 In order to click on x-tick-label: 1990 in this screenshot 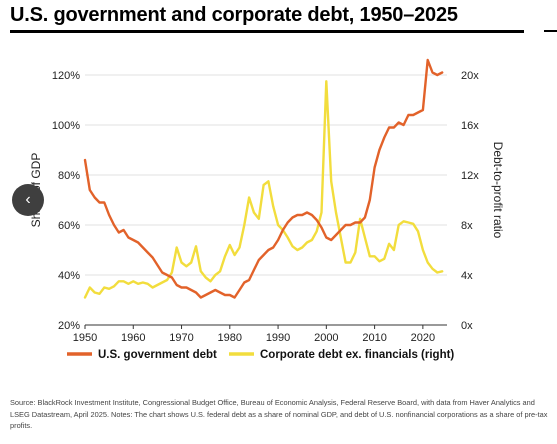, I will do `click(278, 338)`.